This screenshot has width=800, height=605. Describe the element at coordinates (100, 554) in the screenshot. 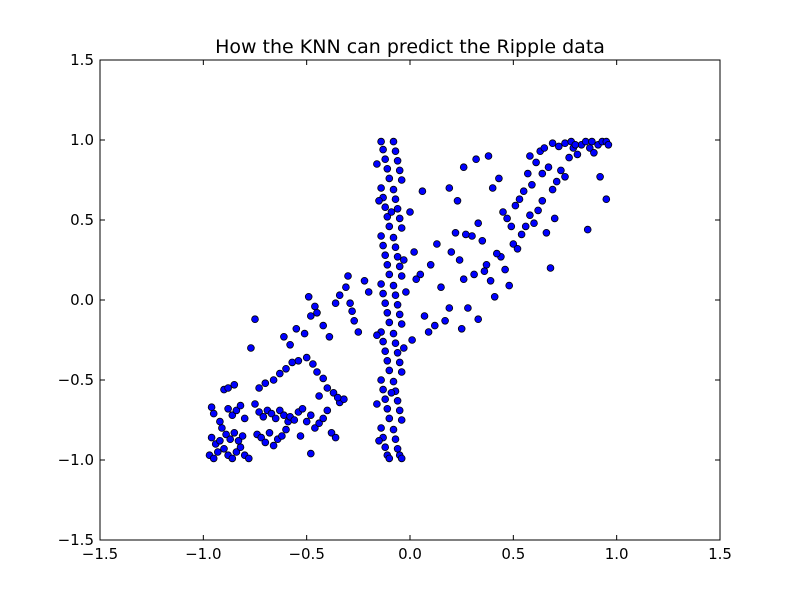

I see `x-tick-label: −1.5` at that location.